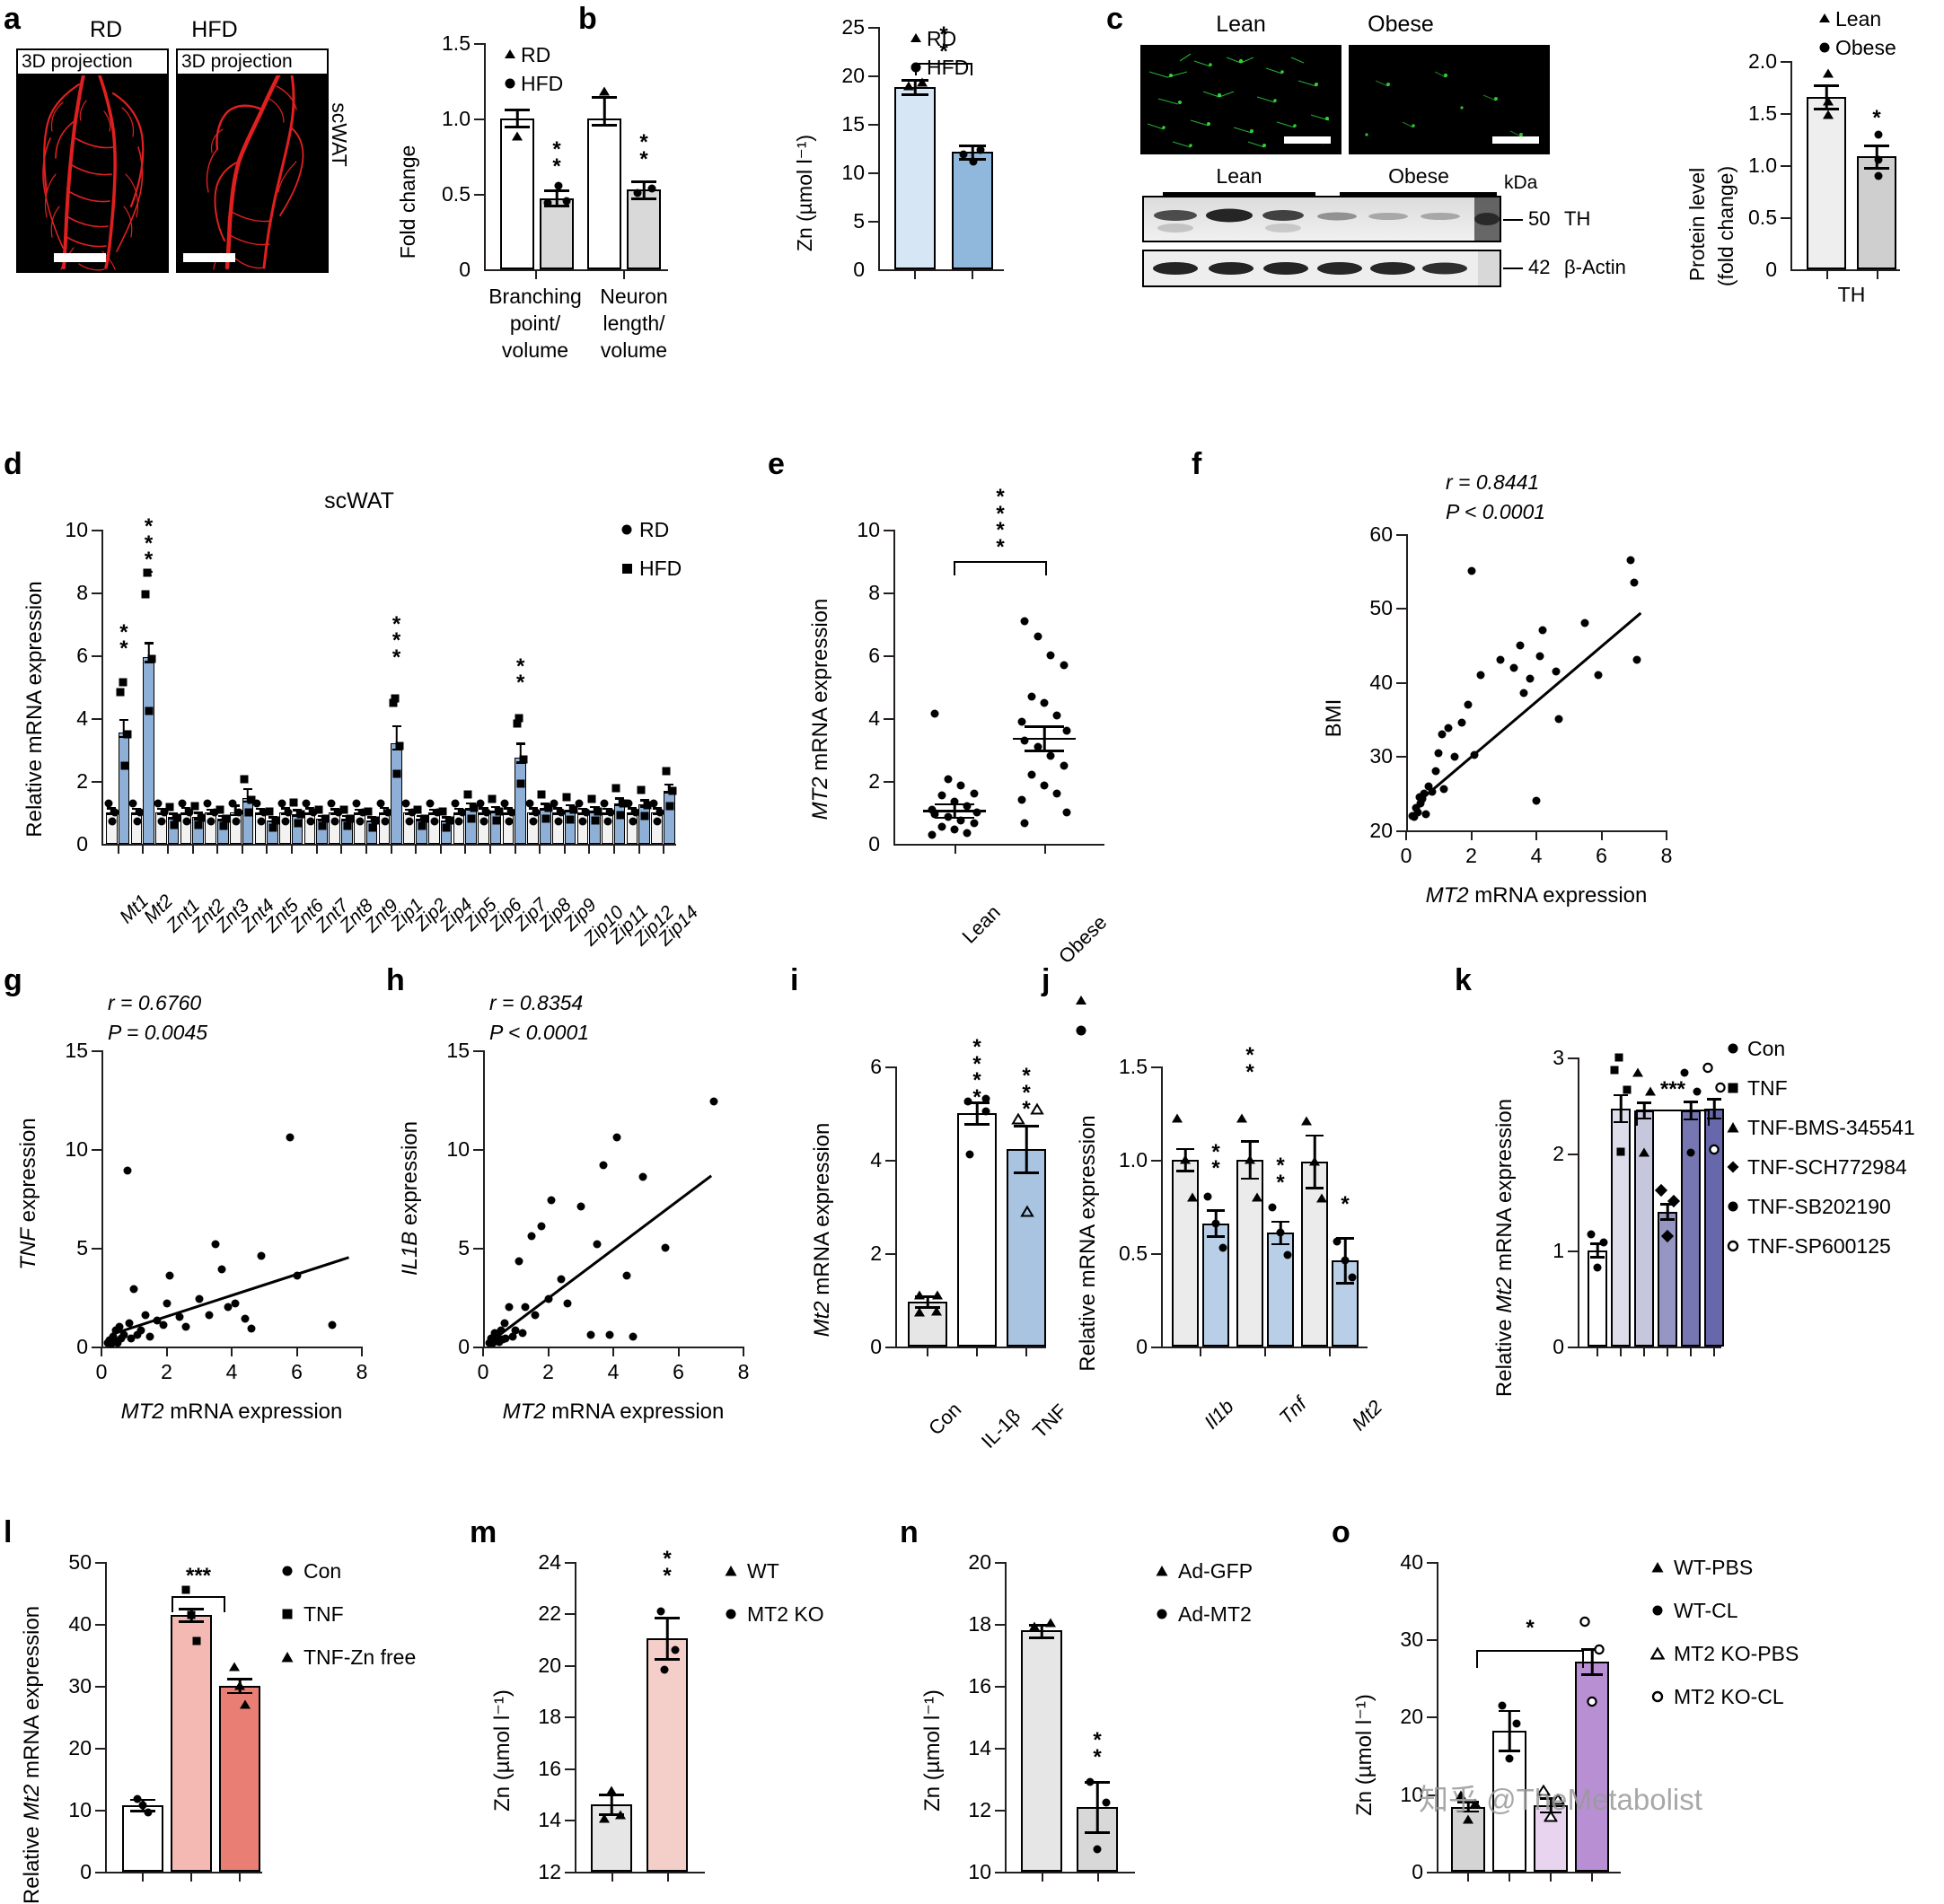  What do you see at coordinates (168, 849) in the screenshot?
I see `panel-d-xtick-Znt1` at bounding box center [168, 849].